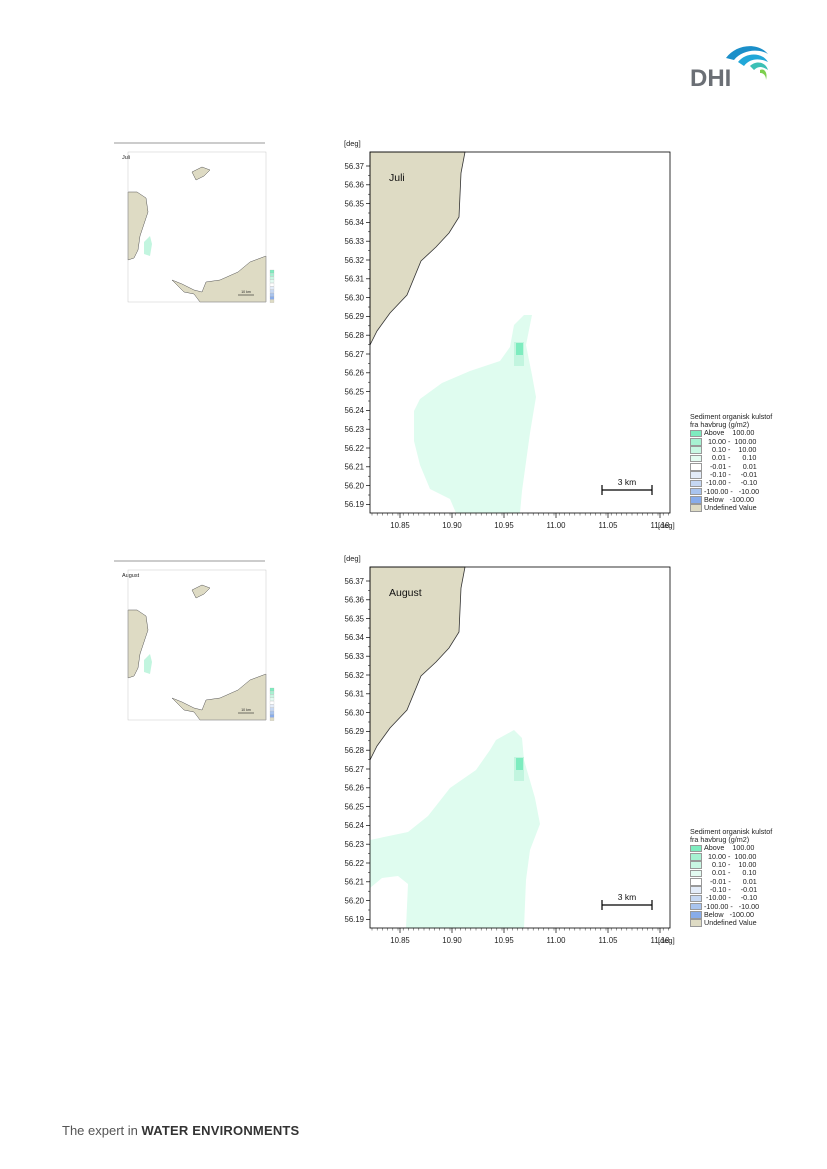 This screenshot has height=1169, width=827. Describe the element at coordinates (354, 391) in the screenshot. I see `y-tick-label: 56.25` at that location.